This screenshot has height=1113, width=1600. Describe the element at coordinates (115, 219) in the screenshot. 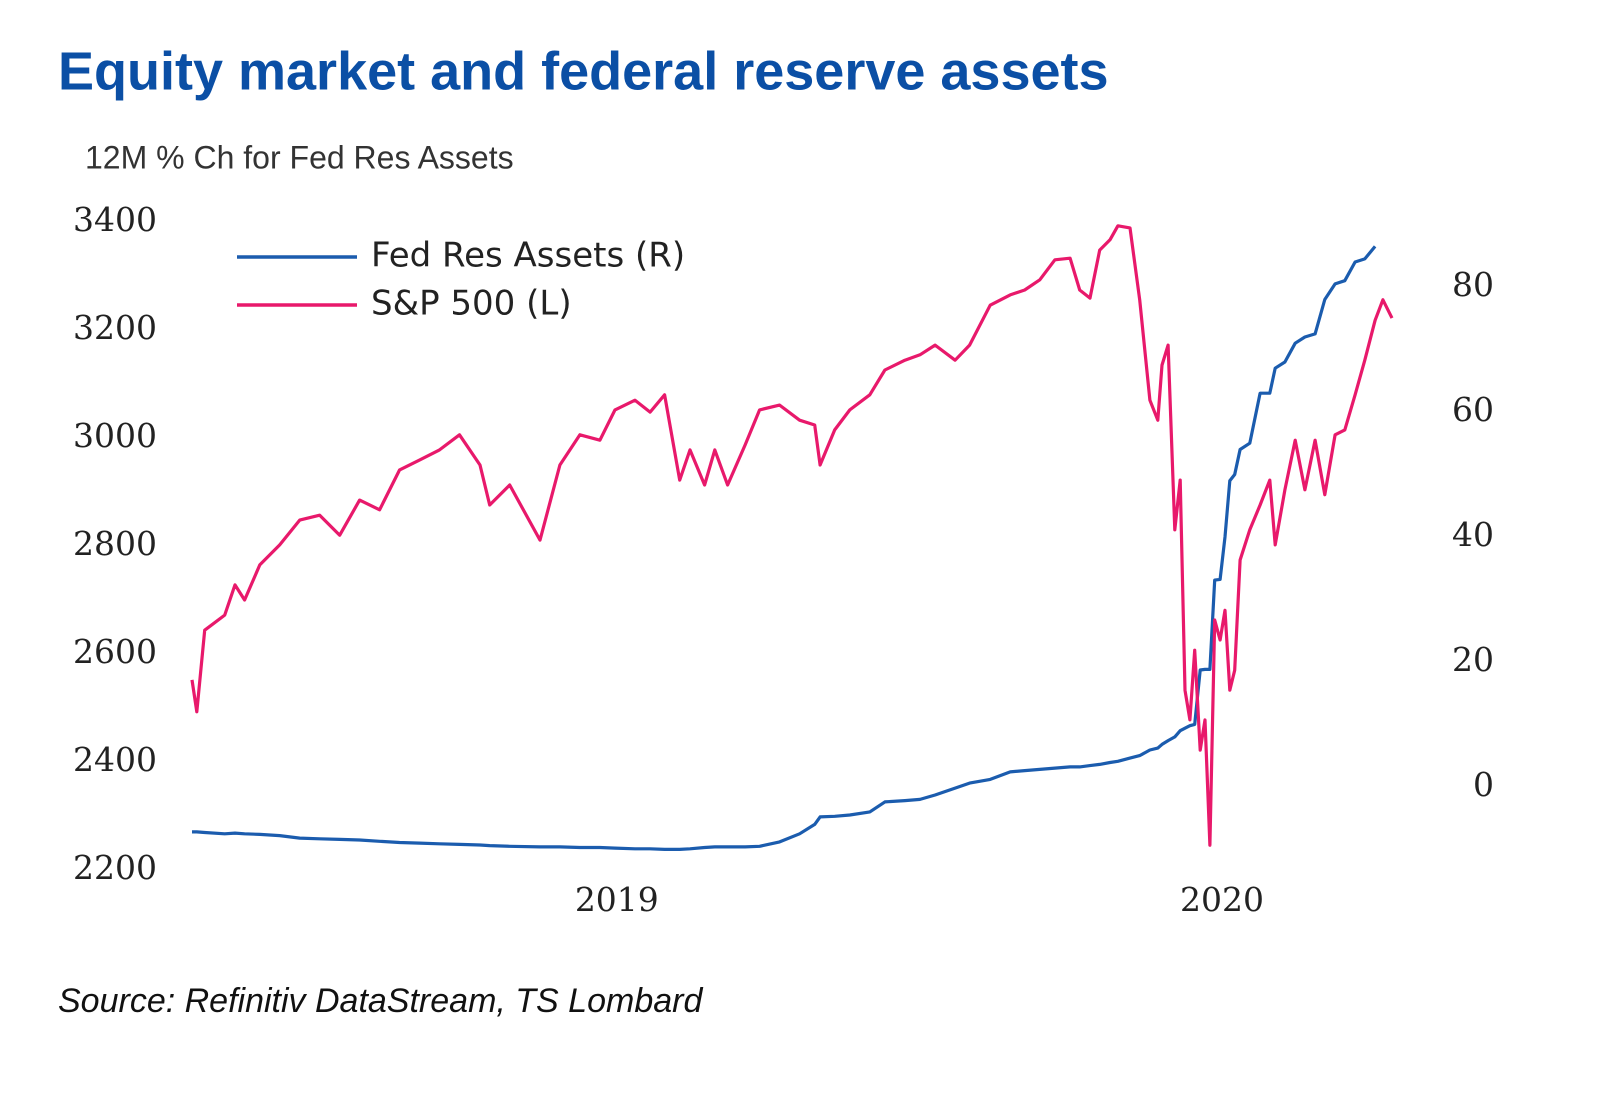

I see `y-tick-label: 3400` at that location.